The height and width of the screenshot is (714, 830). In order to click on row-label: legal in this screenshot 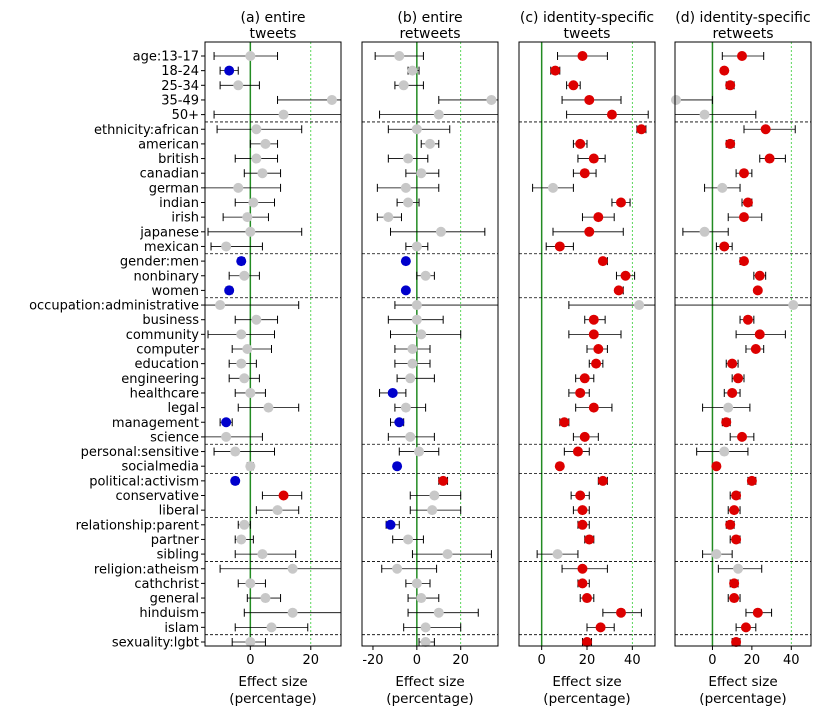, I will do `click(183, 408)`.